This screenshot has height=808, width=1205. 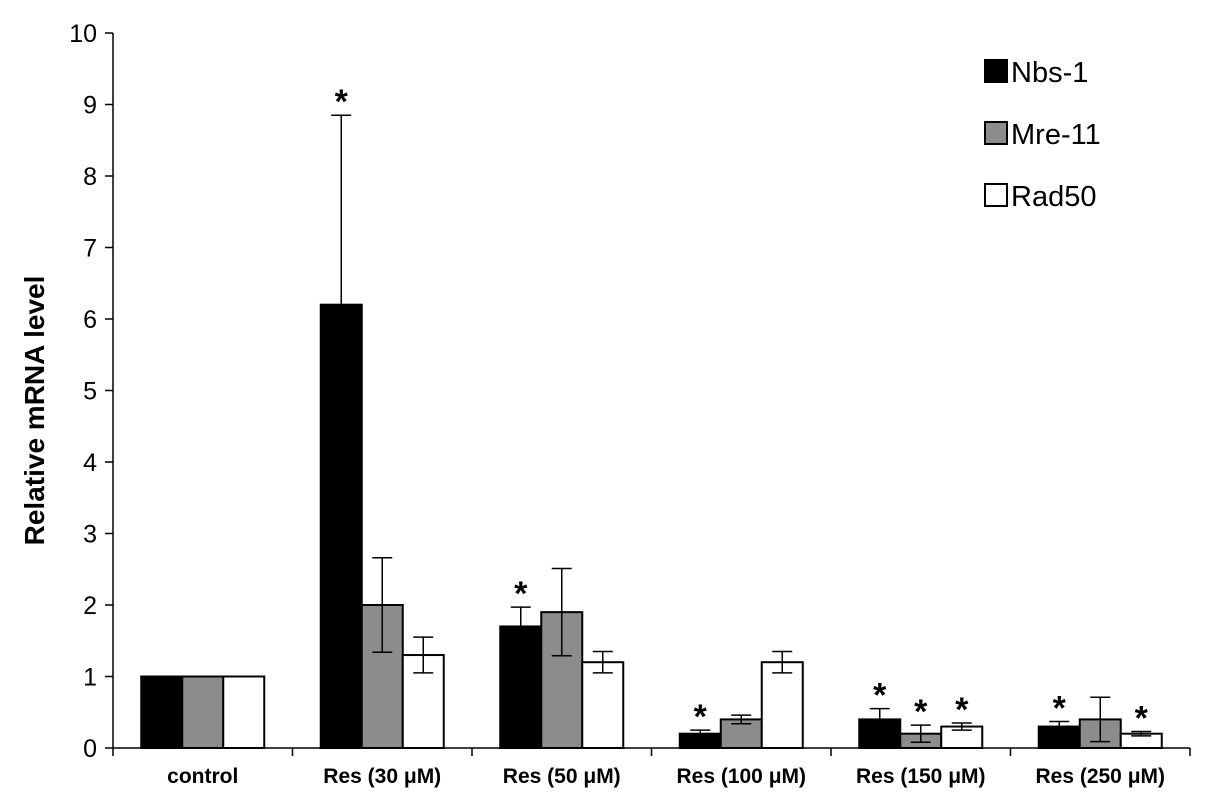 I want to click on legend-swatch-rad50, so click(x=996, y=195).